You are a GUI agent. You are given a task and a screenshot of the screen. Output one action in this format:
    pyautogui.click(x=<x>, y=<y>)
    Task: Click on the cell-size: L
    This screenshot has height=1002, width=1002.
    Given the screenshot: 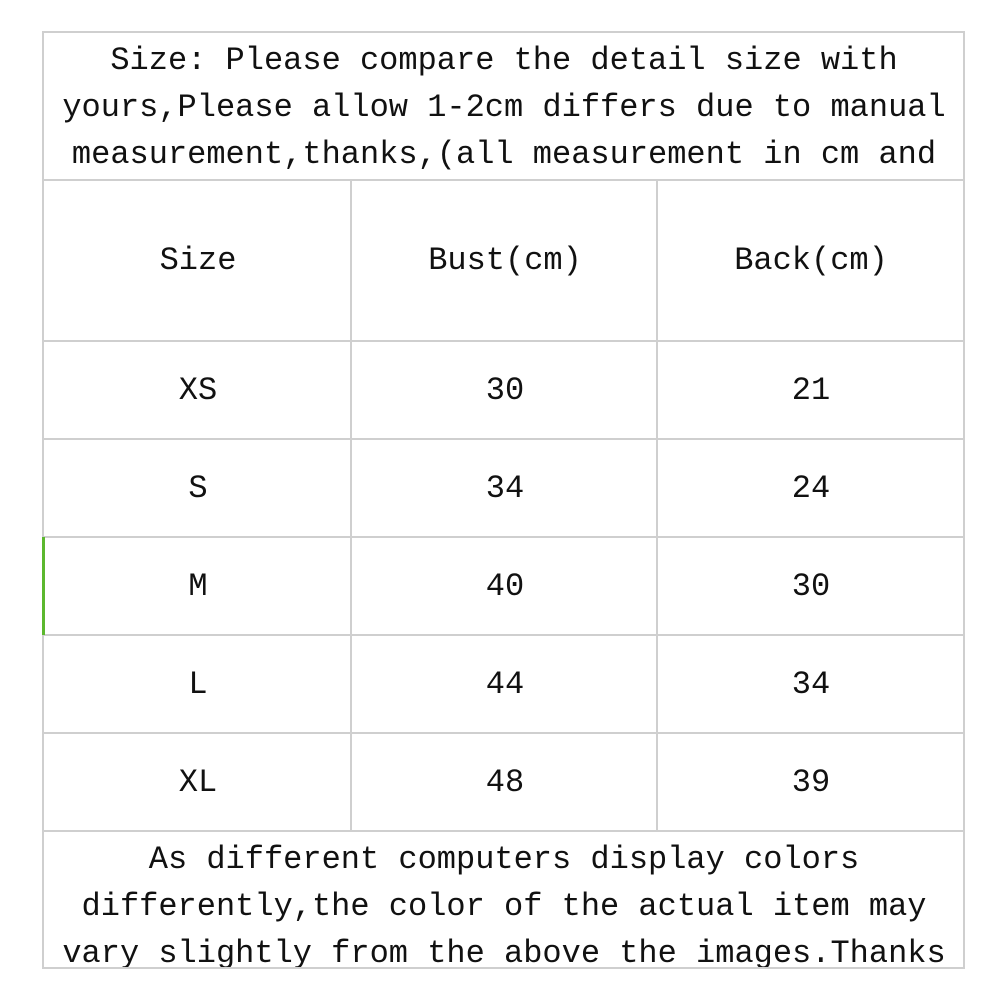 What is the action you would take?
    pyautogui.click(x=198, y=684)
    